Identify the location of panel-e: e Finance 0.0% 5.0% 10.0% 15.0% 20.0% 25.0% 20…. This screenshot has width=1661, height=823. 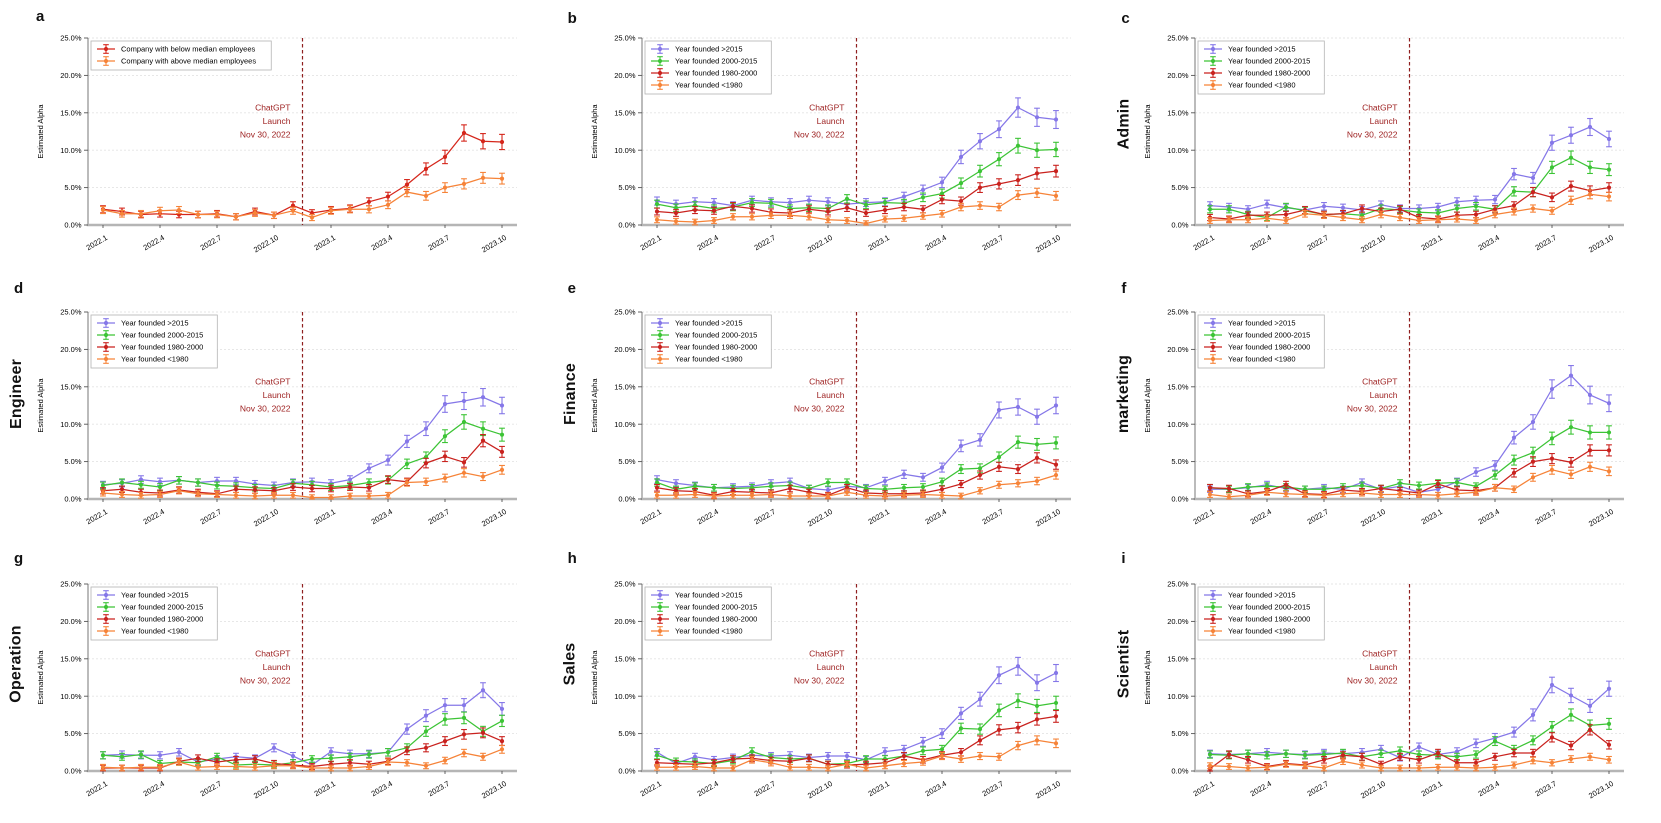
(831, 405).